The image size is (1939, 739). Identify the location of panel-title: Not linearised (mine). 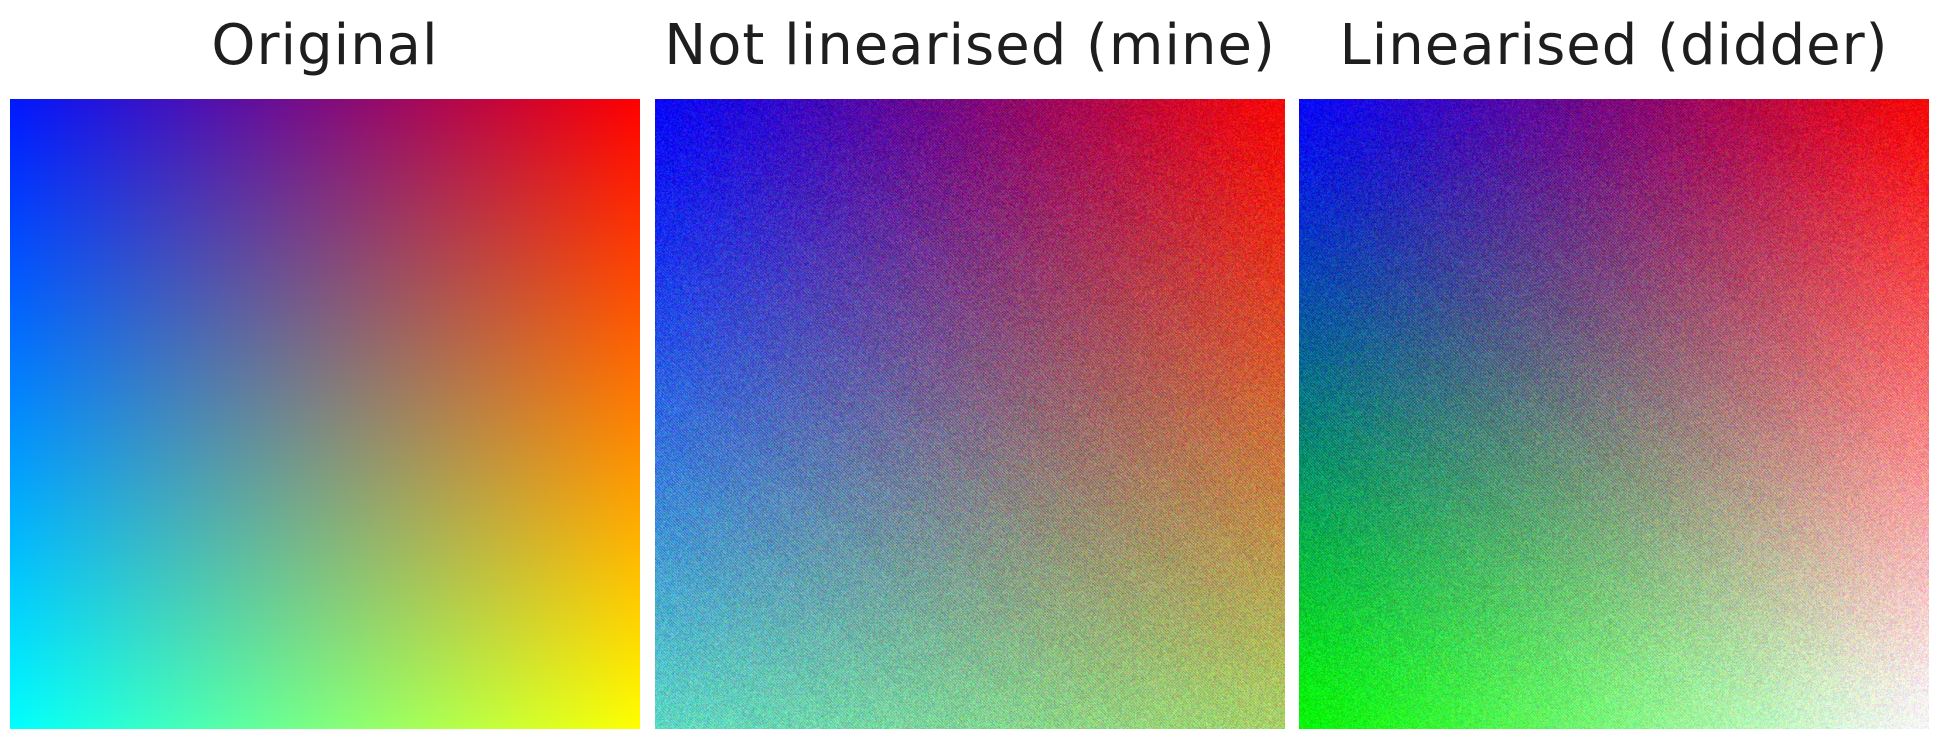
(970, 46).